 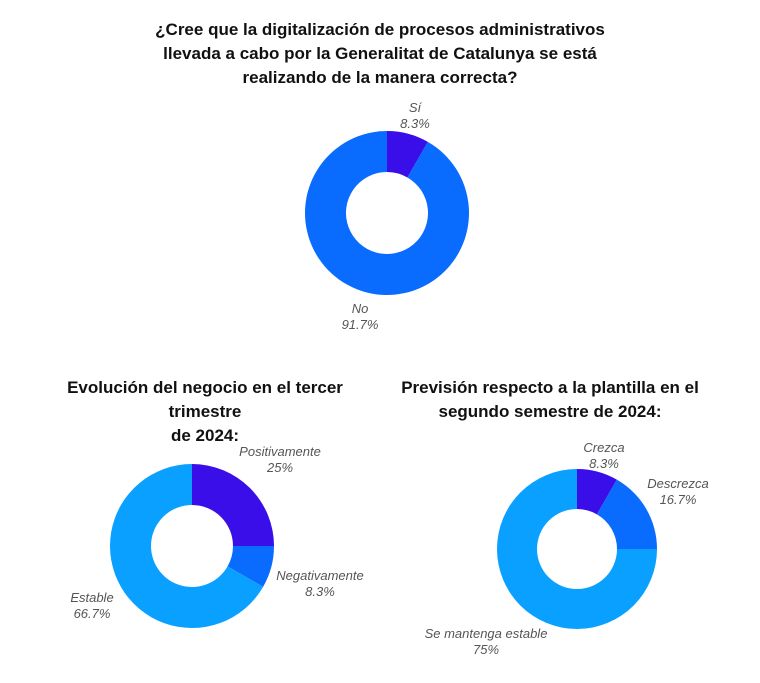 What do you see at coordinates (603, 447) in the screenshot?
I see `chart-3-slice-1-label: Crezca` at bounding box center [603, 447].